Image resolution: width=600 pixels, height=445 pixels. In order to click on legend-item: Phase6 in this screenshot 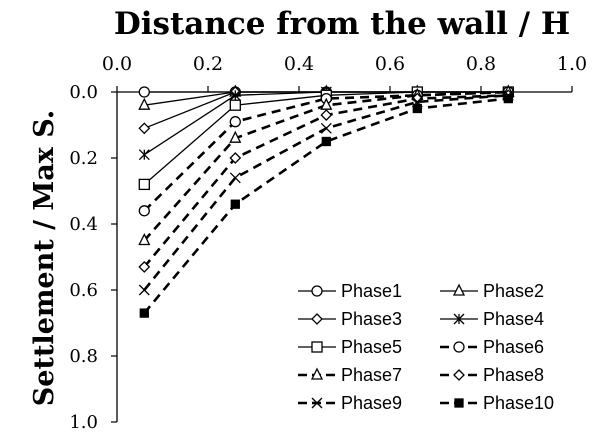, I will do `click(492, 347)`.